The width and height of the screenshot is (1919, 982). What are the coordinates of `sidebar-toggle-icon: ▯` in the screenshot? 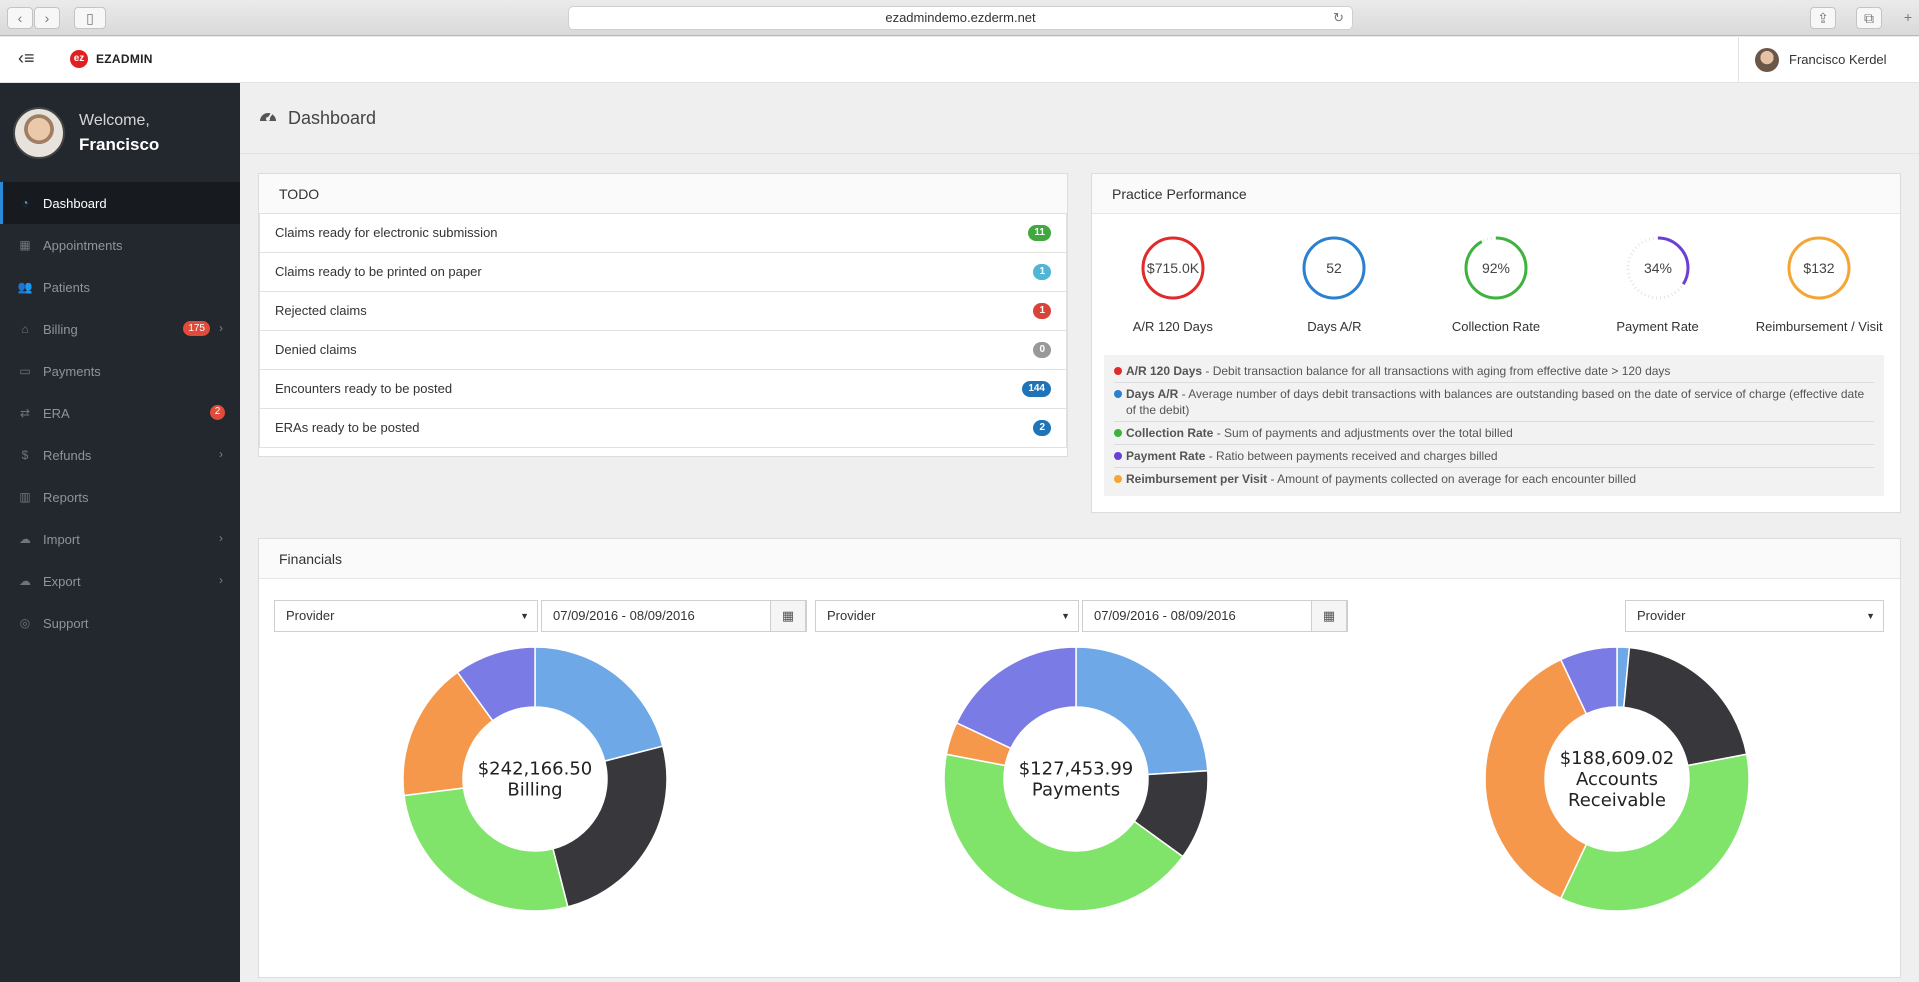 It's located at (90, 18).